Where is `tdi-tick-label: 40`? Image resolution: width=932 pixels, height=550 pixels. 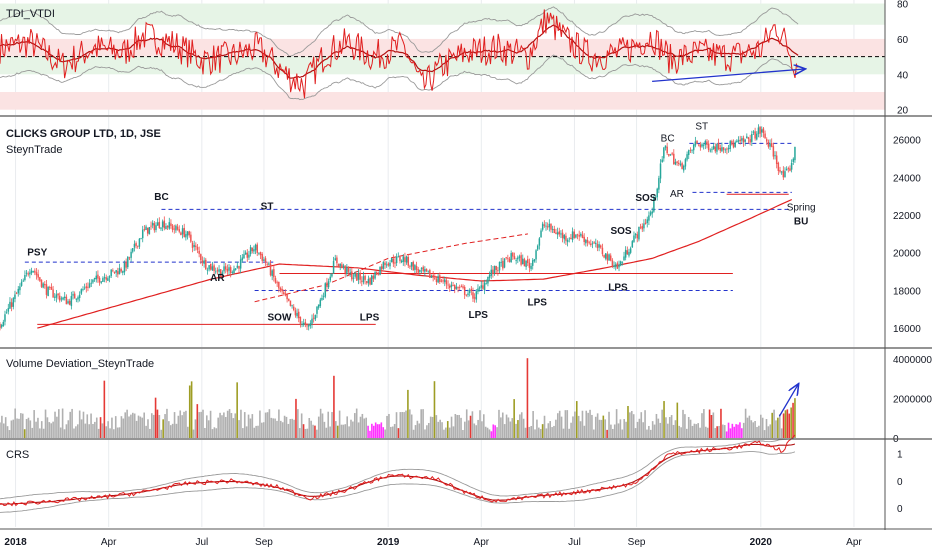 tdi-tick-label: 40 is located at coordinates (903, 75).